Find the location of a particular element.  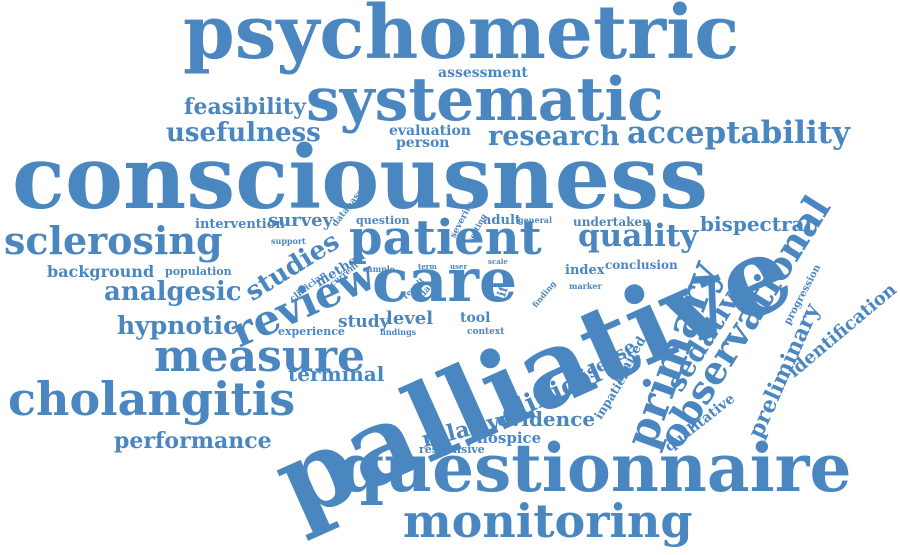

word-general: general is located at coordinates (535, 220).